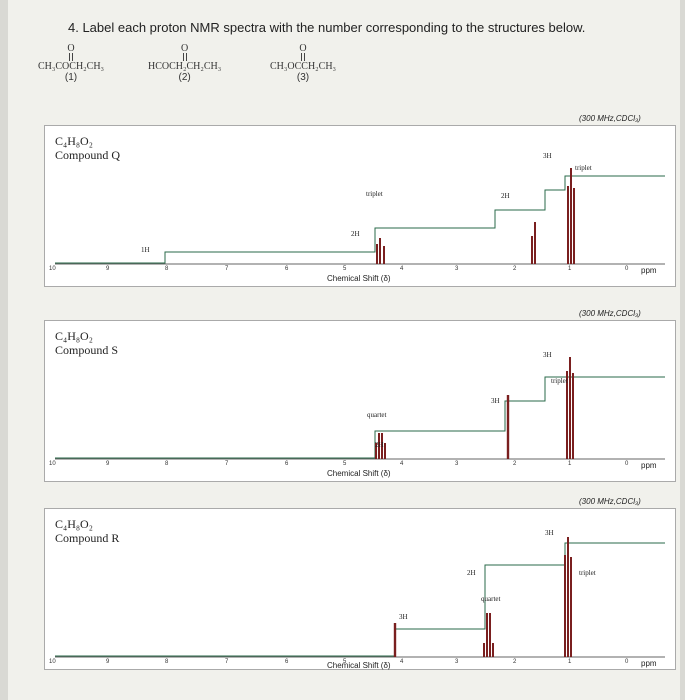 The height and width of the screenshot is (700, 685). Describe the element at coordinates (88, 155) in the screenshot. I see `compound-name: Compound Q` at that location.